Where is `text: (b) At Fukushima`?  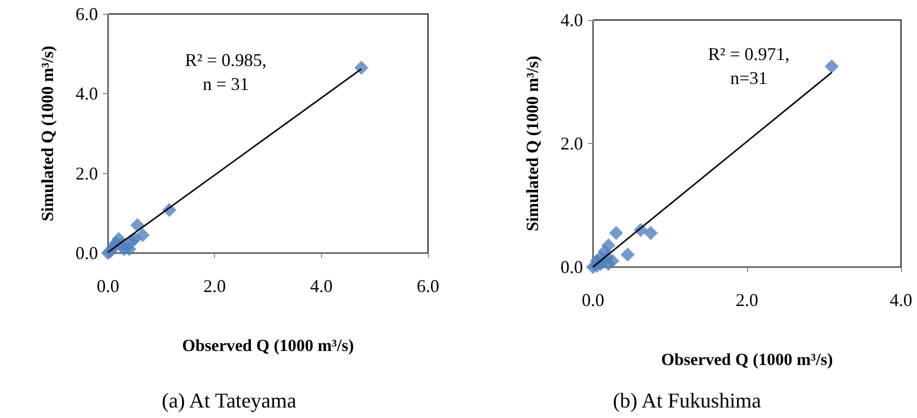 text: (b) At Fukushima is located at coordinates (687, 400).